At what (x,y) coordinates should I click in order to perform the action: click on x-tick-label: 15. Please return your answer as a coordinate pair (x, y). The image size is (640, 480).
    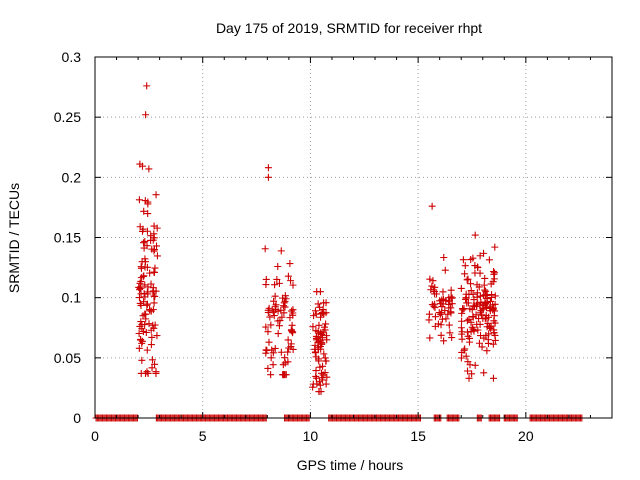
    Looking at the image, I should click on (418, 436).